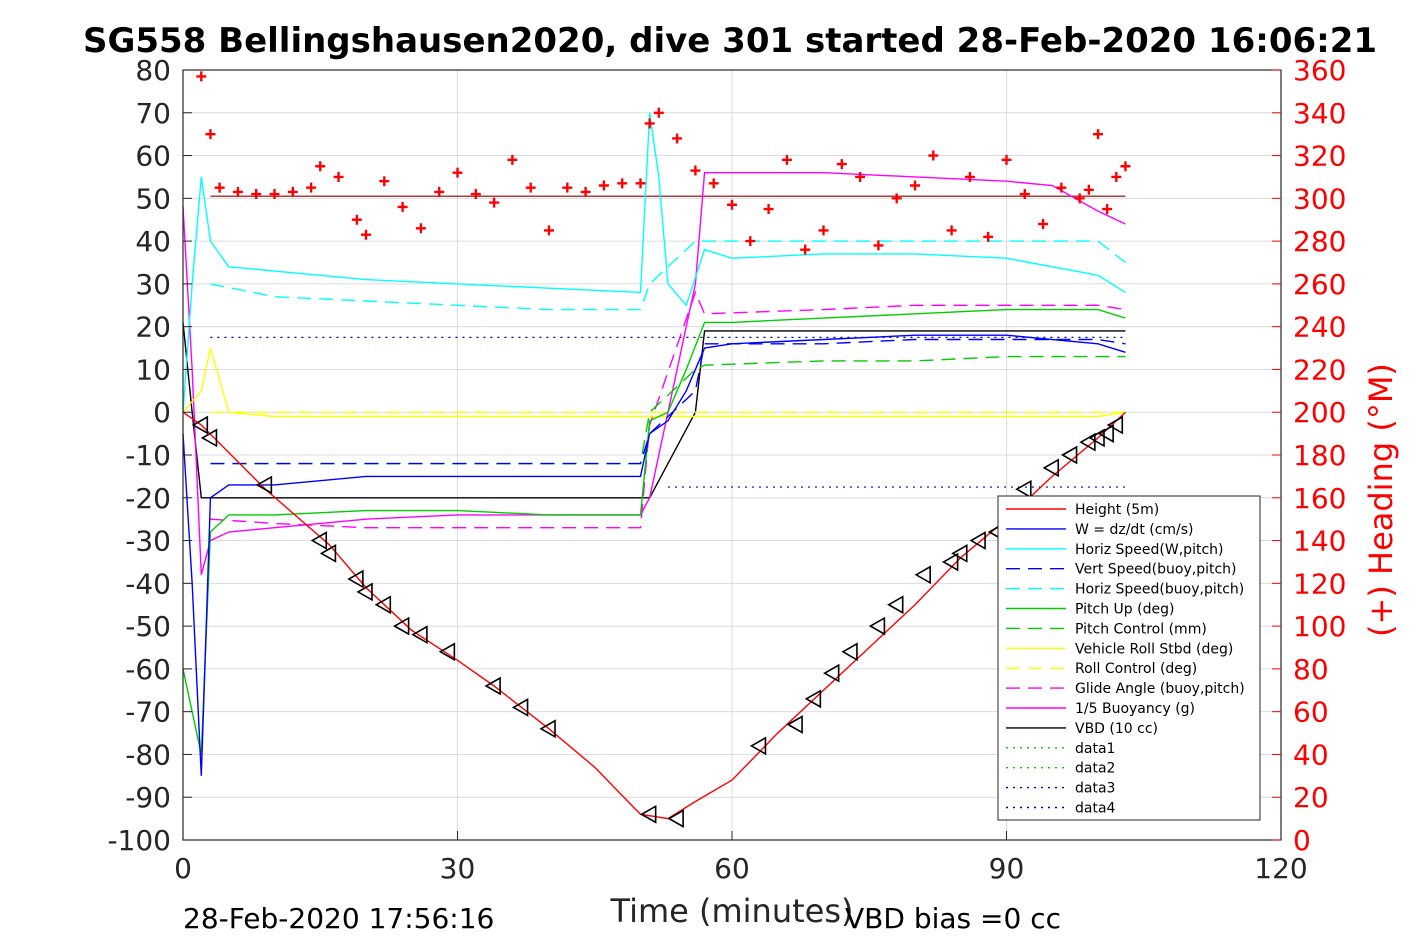  What do you see at coordinates (1149, 550) in the screenshot?
I see `legend-label: Horiz Speed(W,pitch)` at bounding box center [1149, 550].